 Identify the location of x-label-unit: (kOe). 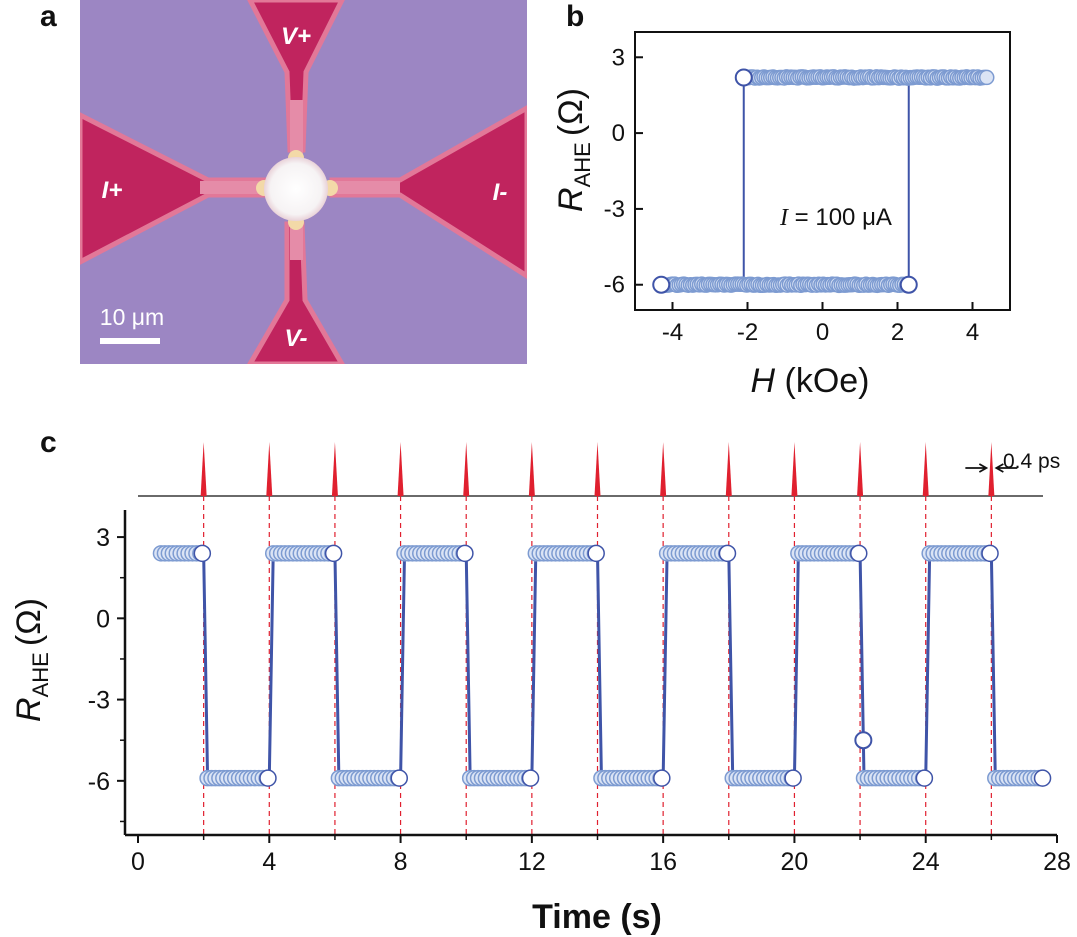
(827, 381).